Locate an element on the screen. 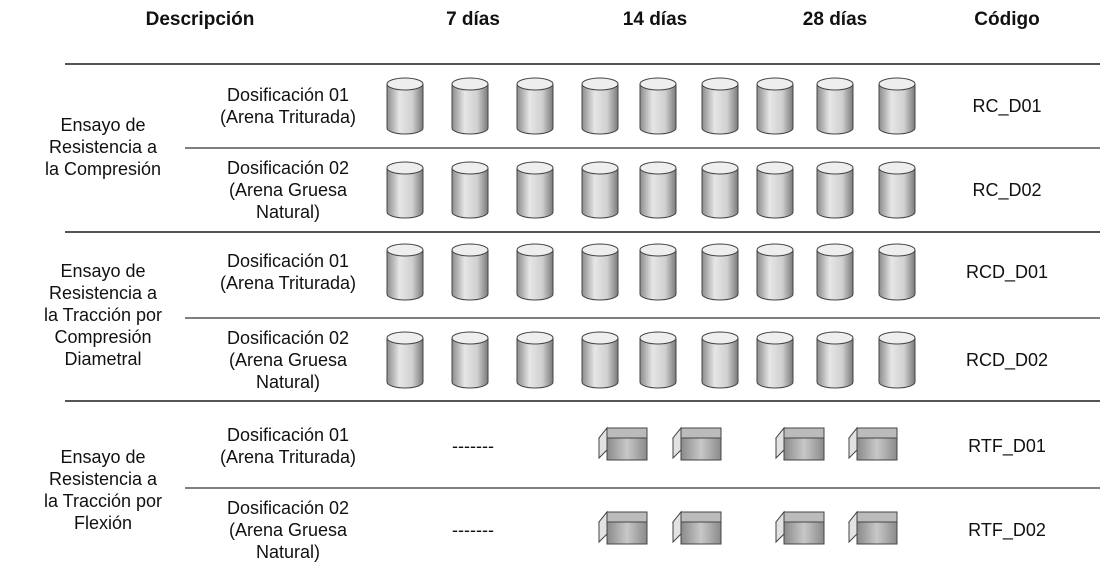  column-header: Descripción is located at coordinates (200, 19).